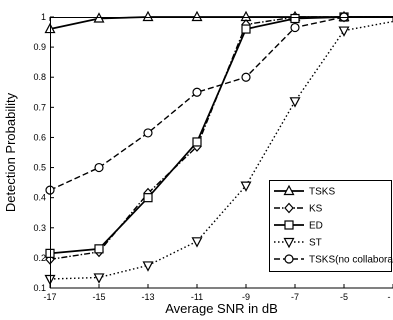  I want to click on legend-label: TSKS, so click(322, 192).